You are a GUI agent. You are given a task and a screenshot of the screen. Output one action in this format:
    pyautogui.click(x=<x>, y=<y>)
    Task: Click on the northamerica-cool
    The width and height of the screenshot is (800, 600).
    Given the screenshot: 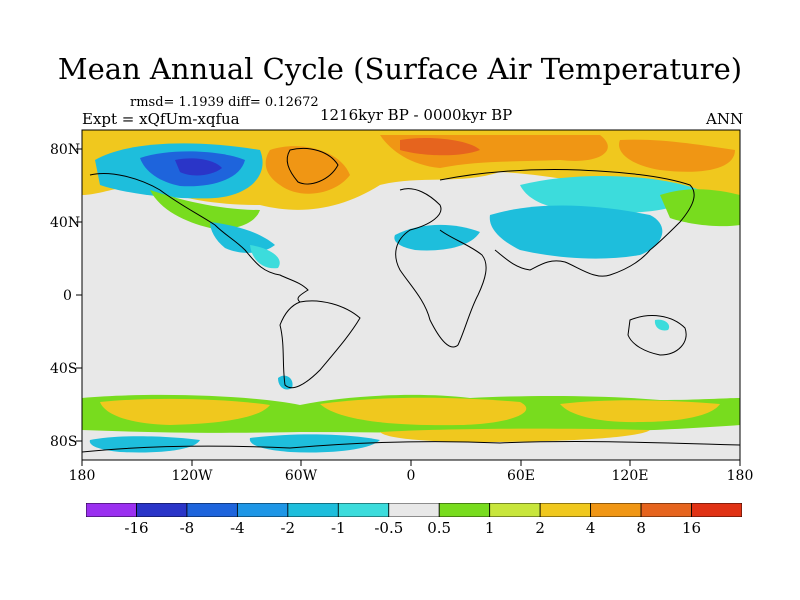 What is the action you would take?
    pyautogui.click(x=242, y=237)
    